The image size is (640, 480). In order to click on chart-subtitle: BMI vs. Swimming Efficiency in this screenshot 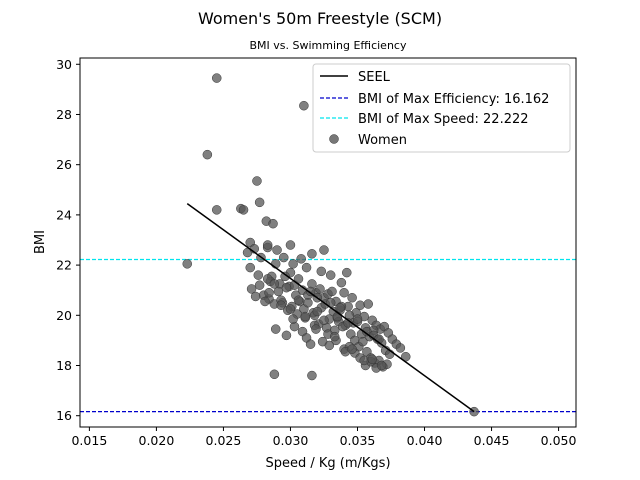, I will do `click(328, 45)`.